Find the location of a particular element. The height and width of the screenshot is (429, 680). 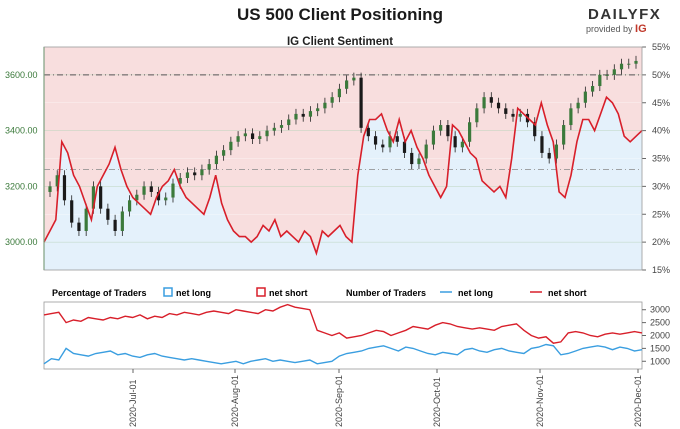

legend-pct-long: net long is located at coordinates (193, 293).